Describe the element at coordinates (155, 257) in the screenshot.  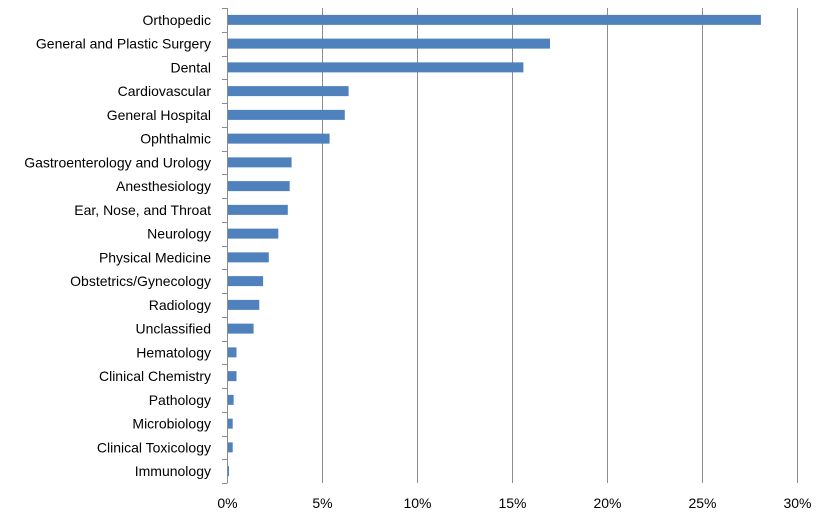
I see `category-label: Physical Medicine` at that location.